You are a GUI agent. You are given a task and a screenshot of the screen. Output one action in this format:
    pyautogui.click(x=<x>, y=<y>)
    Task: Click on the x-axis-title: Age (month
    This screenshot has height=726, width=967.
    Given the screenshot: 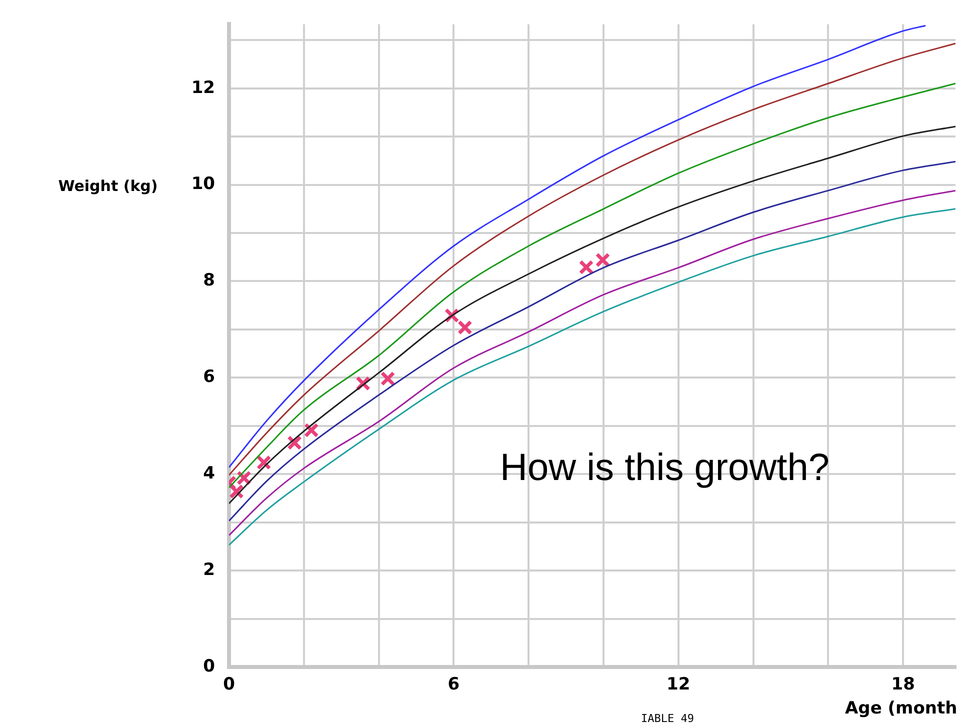 What is the action you would take?
    pyautogui.click(x=901, y=708)
    